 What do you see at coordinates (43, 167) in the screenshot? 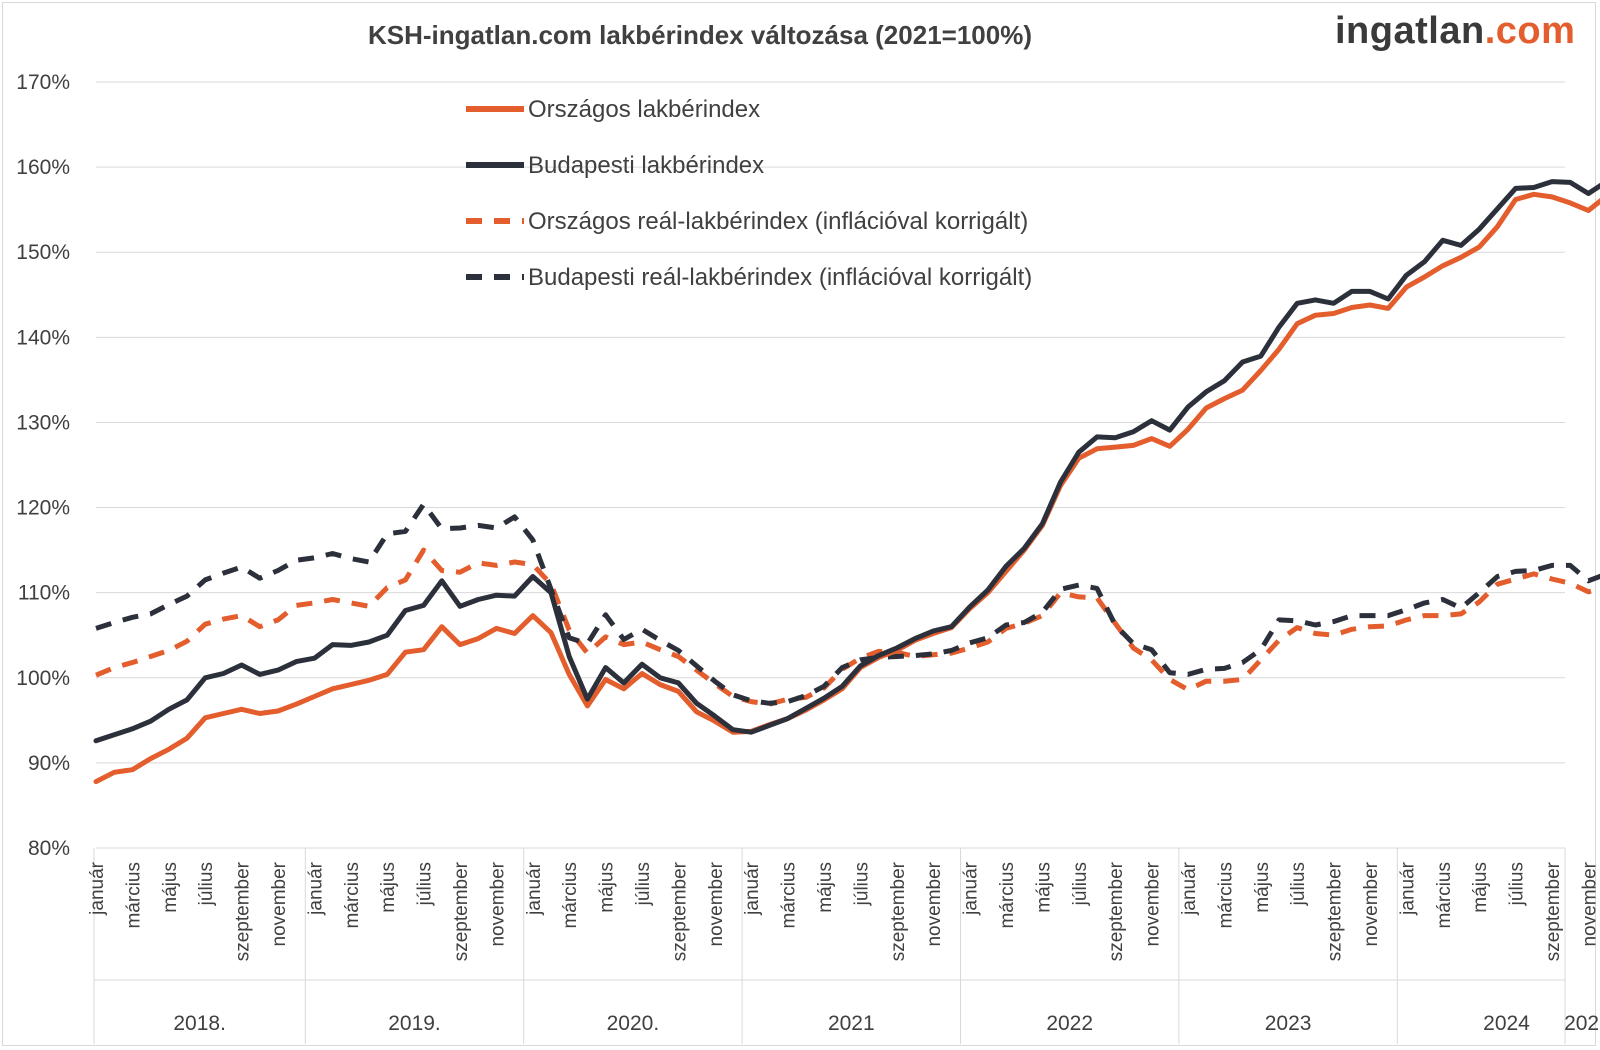
I see `y-tick-label: 160%` at bounding box center [43, 167].